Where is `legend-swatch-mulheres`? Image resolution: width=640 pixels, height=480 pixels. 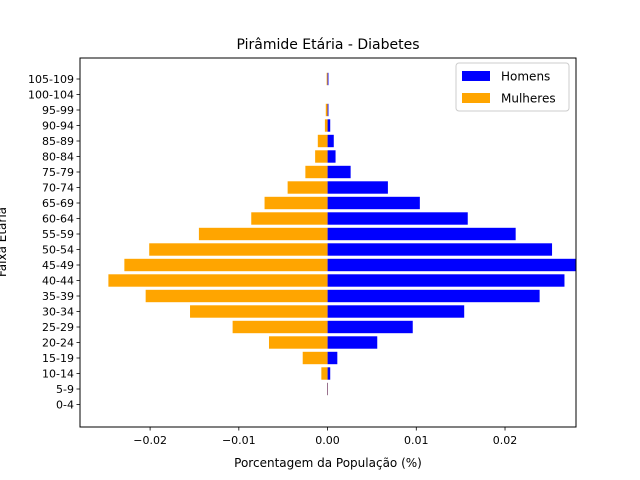
legend-swatch-mulheres is located at coordinates (476, 98).